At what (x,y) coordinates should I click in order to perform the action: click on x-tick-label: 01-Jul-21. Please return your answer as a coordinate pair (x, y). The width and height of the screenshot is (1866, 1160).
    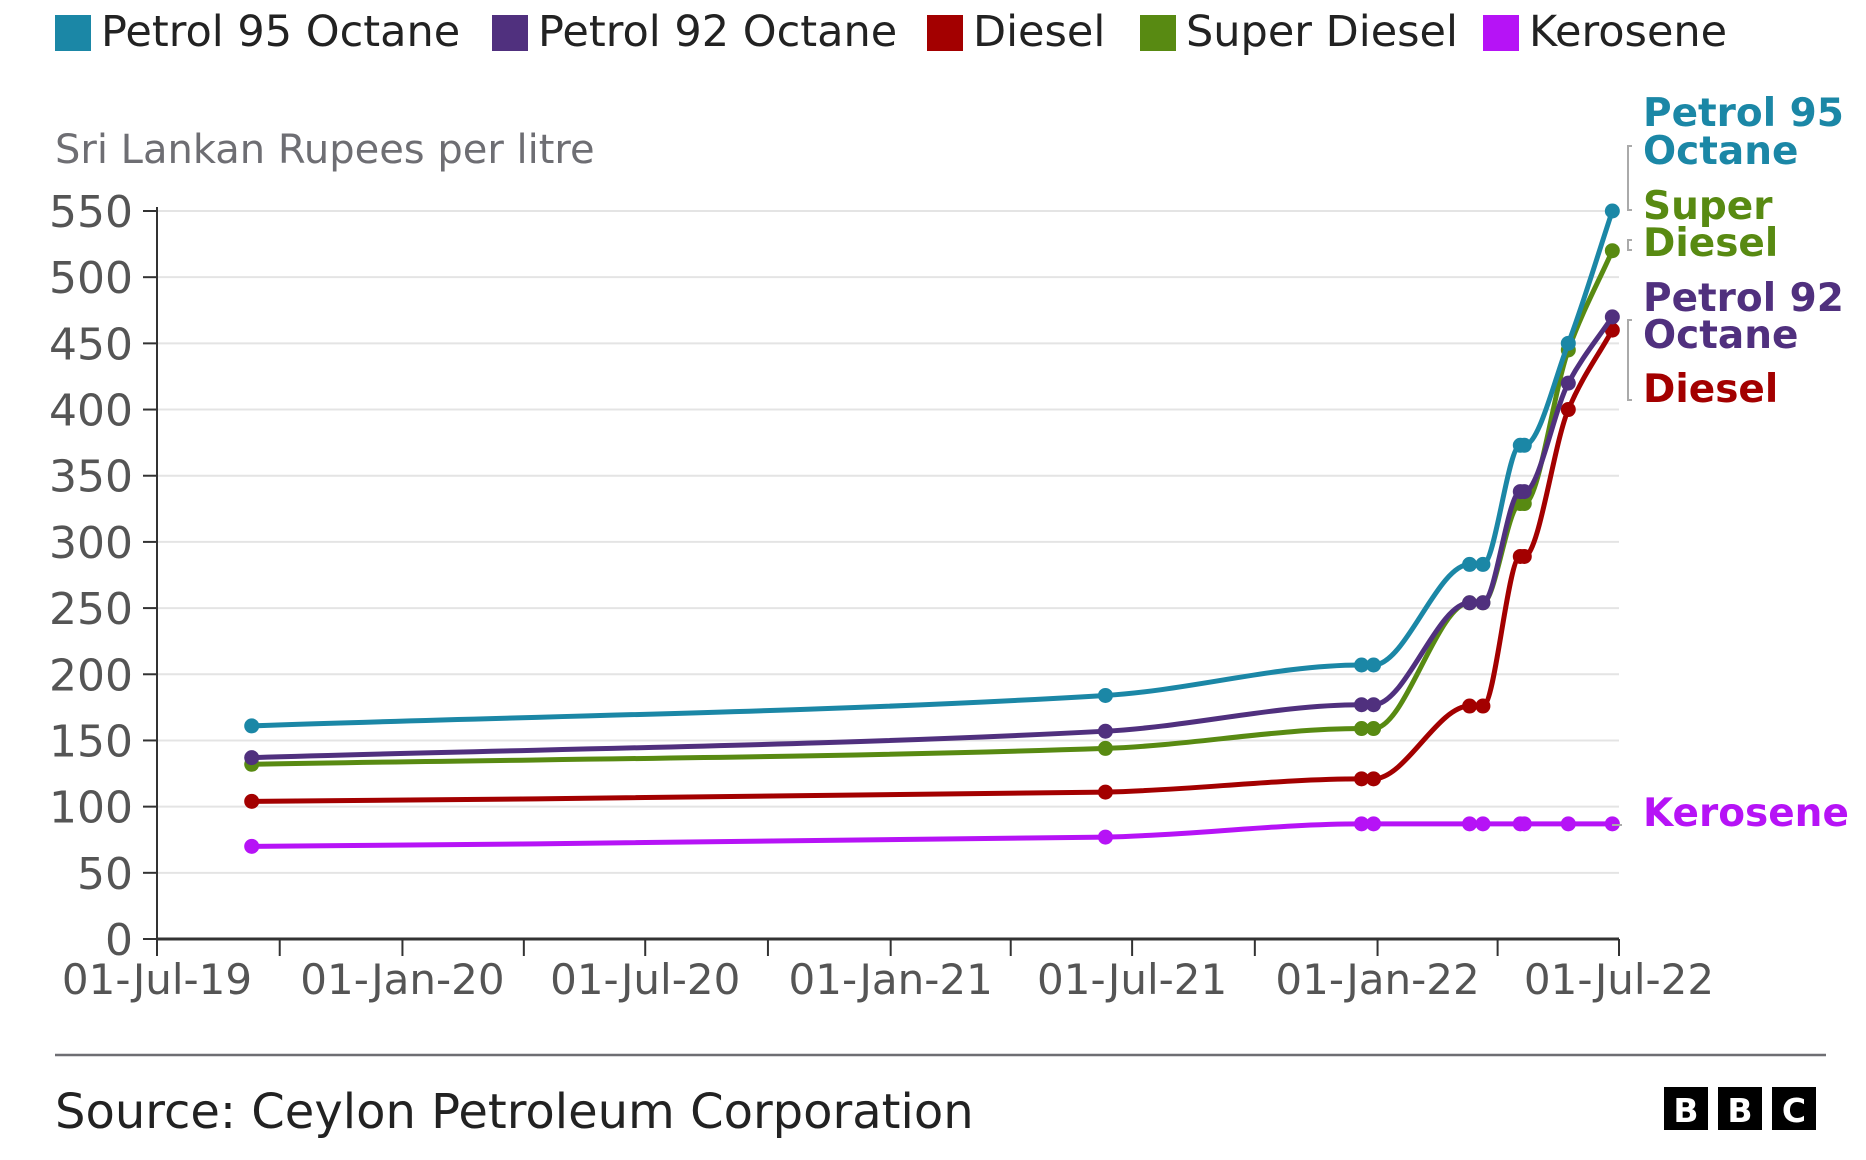
    Looking at the image, I should click on (1132, 979).